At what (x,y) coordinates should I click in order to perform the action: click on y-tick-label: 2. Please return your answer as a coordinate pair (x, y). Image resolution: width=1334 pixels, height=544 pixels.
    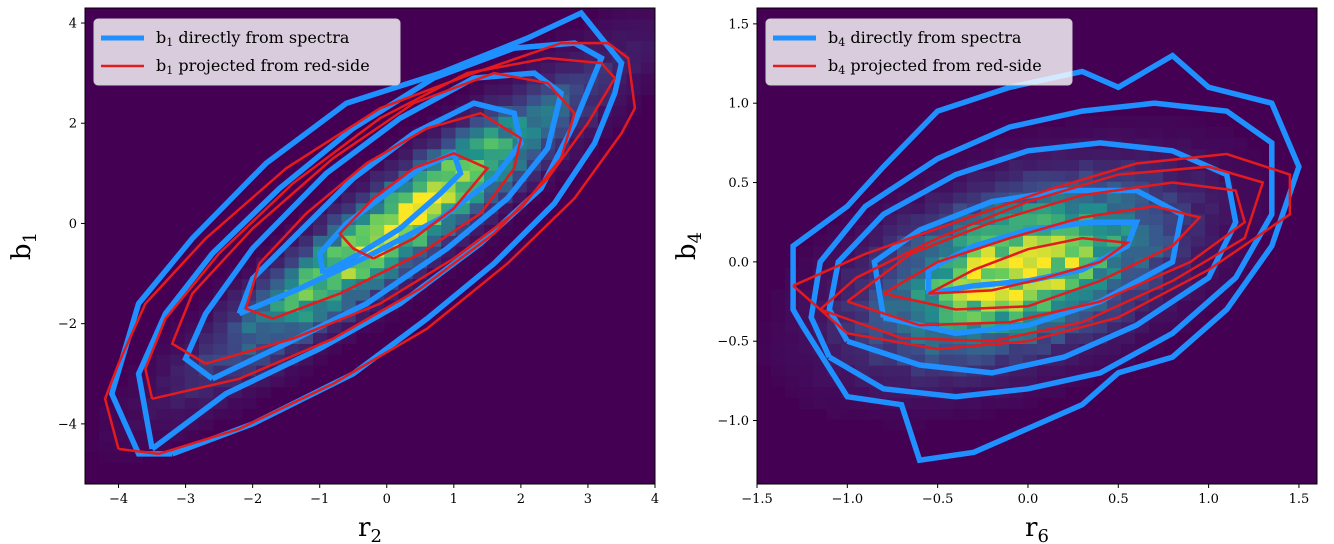
    Looking at the image, I should click on (73, 124).